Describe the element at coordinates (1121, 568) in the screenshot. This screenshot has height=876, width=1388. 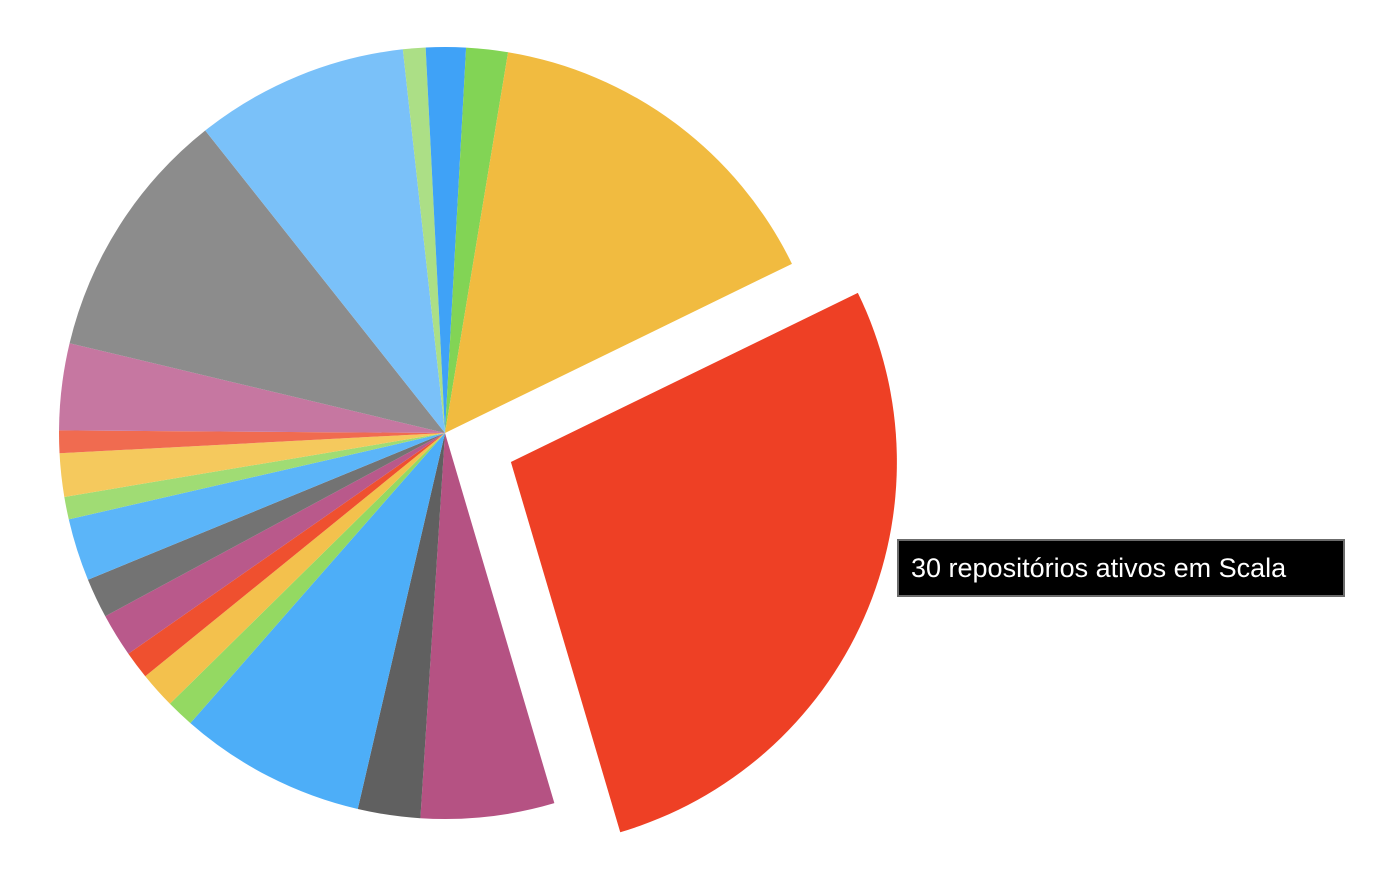
I see `tooltip: 30 repositórios ativos em Scala` at that location.